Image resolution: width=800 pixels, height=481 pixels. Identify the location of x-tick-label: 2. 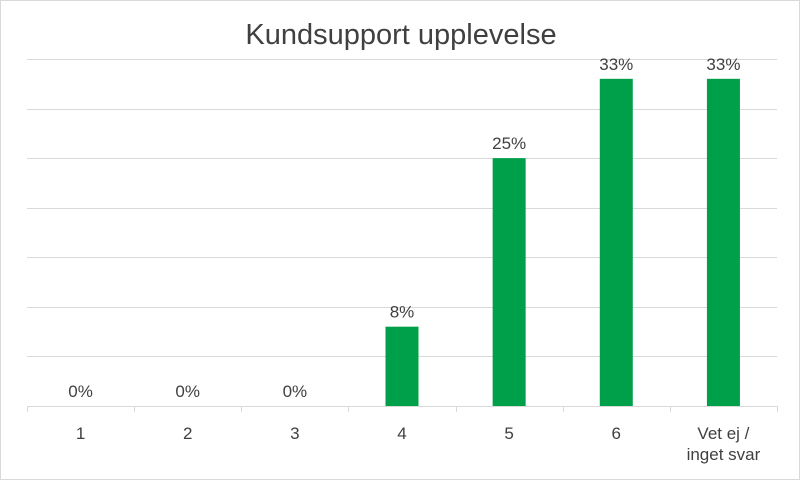
(187, 433).